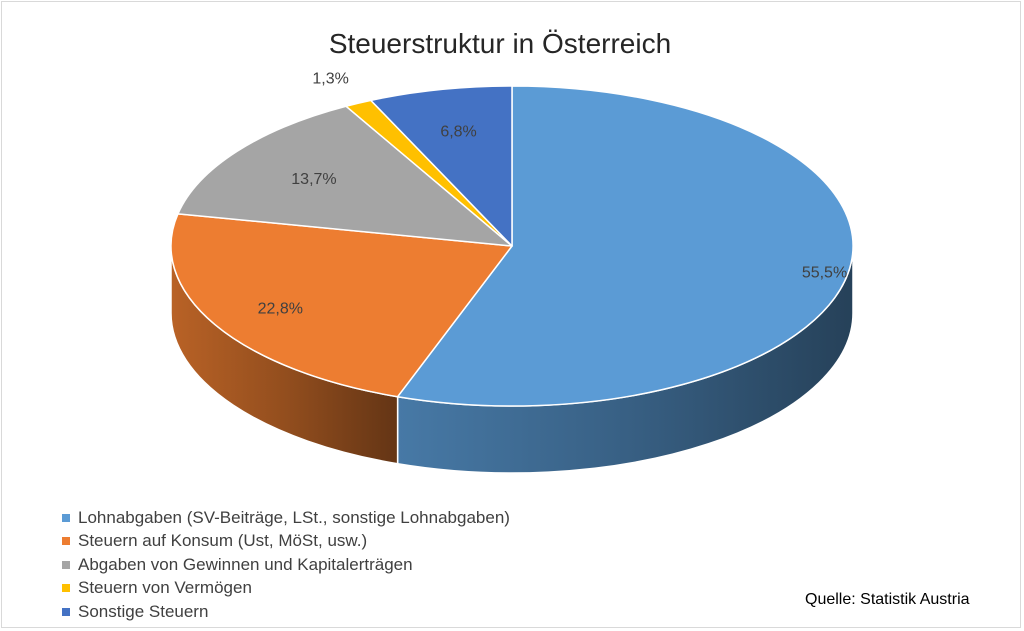 This screenshot has width=1024, height=631. What do you see at coordinates (286, 612) in the screenshot?
I see `legend-item-sonstige: Sonstige Steuern` at bounding box center [286, 612].